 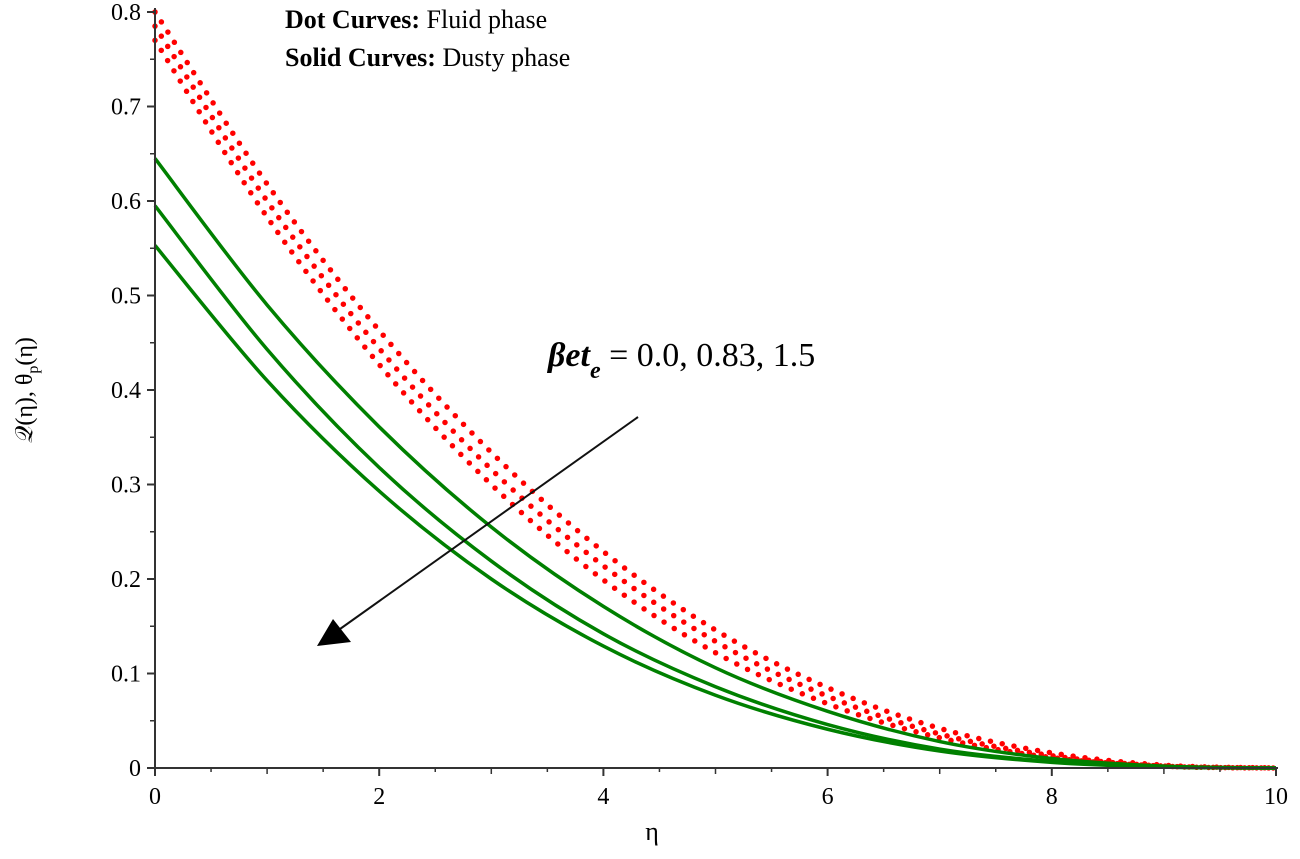 What do you see at coordinates (379, 797) in the screenshot?
I see `x-tick-label: 2` at bounding box center [379, 797].